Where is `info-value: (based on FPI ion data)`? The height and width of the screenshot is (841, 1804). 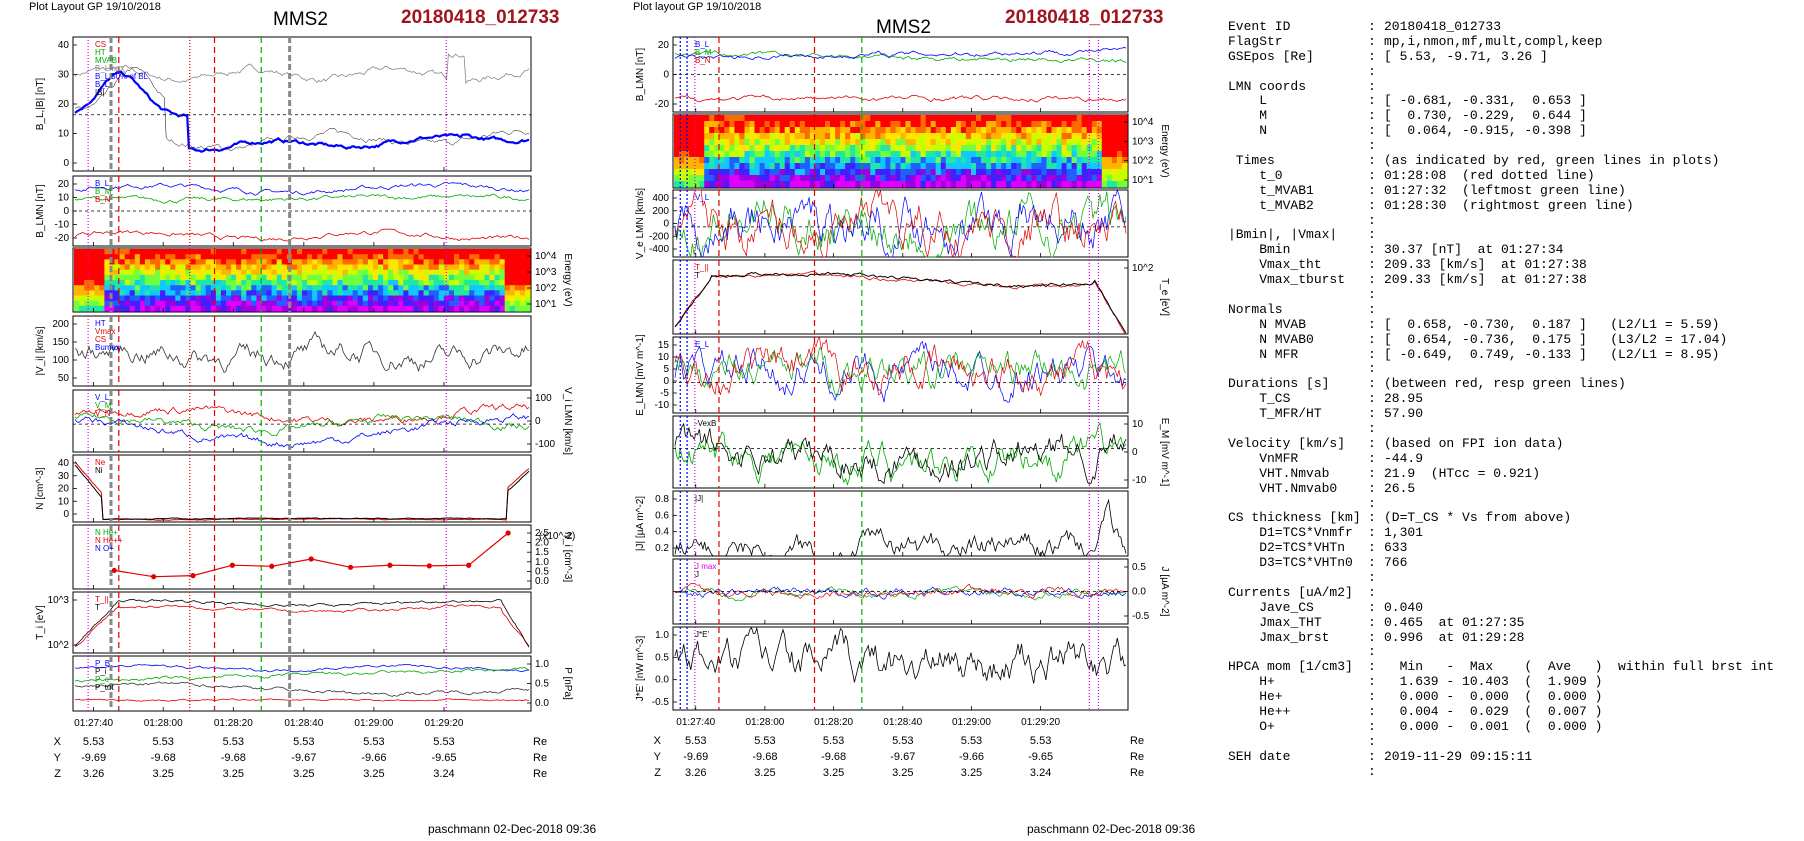 info-value: (based on FPI ion data) is located at coordinates (1474, 443).